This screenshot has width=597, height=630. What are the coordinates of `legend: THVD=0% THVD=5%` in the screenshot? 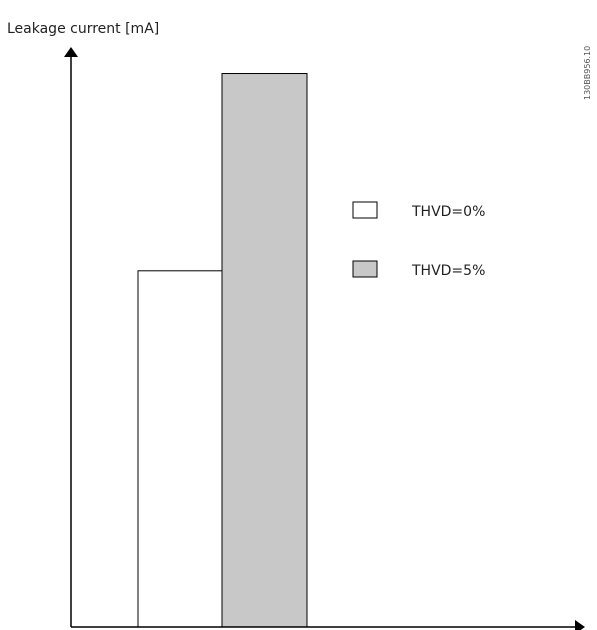 It's located at (418, 240).